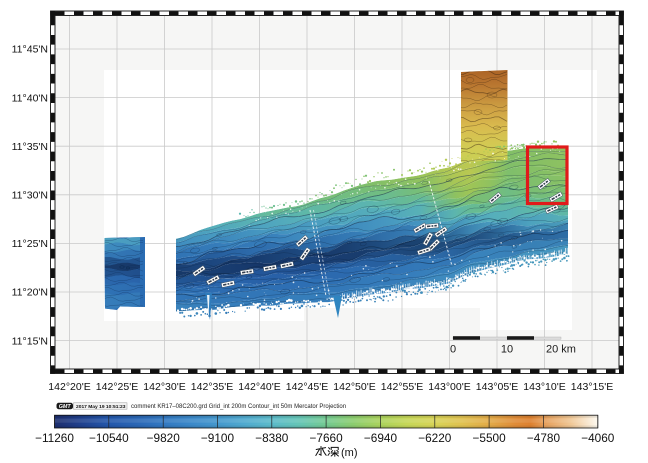  What do you see at coordinates (218, 438) in the screenshot?
I see `svg-text: −9100` at bounding box center [218, 438].